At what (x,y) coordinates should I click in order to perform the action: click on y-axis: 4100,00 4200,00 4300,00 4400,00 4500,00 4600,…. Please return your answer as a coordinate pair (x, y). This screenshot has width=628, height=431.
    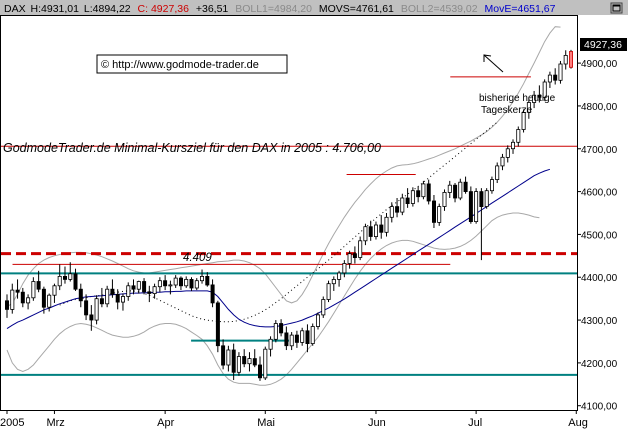
    Looking at the image, I should click on (597, 236).